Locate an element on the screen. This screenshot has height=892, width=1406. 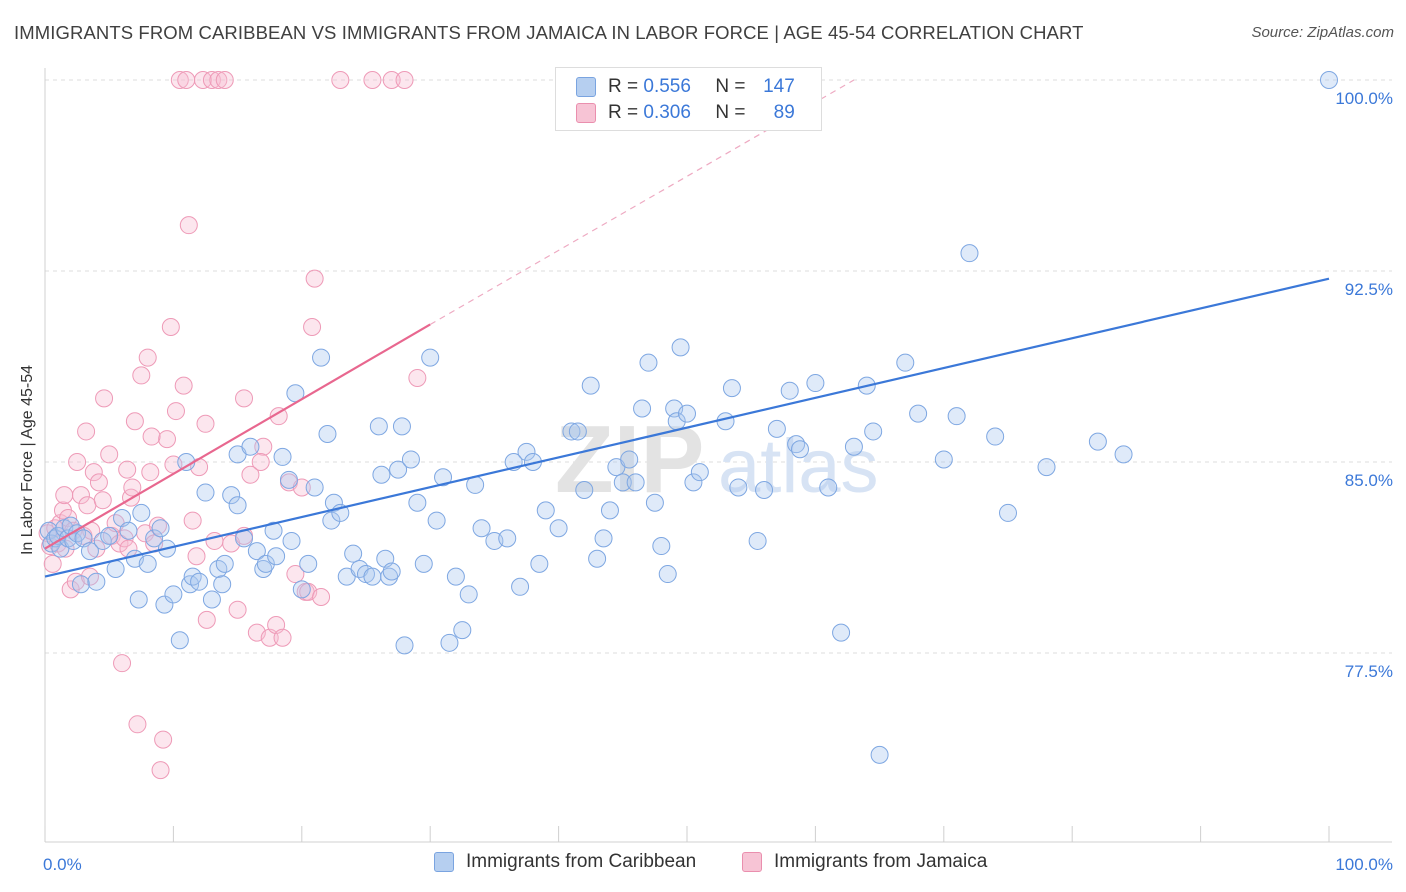
y-tick-label: 92.5% is located at coordinates (1369, 289).